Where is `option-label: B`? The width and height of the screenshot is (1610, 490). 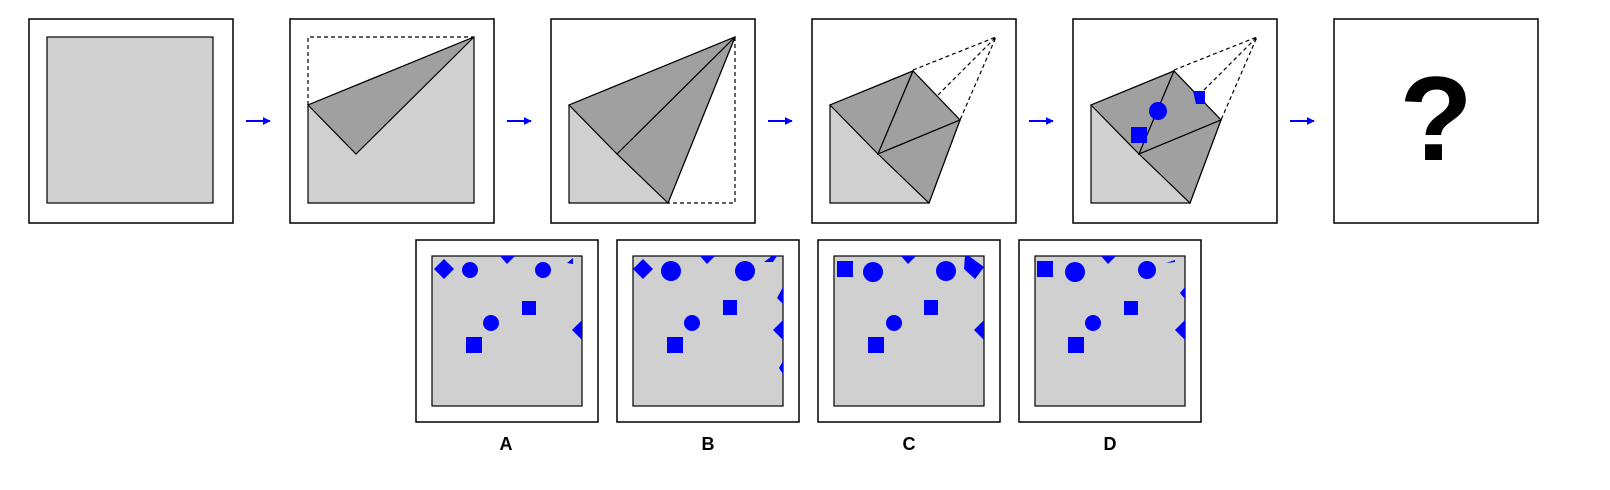
option-label: B is located at coordinates (708, 444).